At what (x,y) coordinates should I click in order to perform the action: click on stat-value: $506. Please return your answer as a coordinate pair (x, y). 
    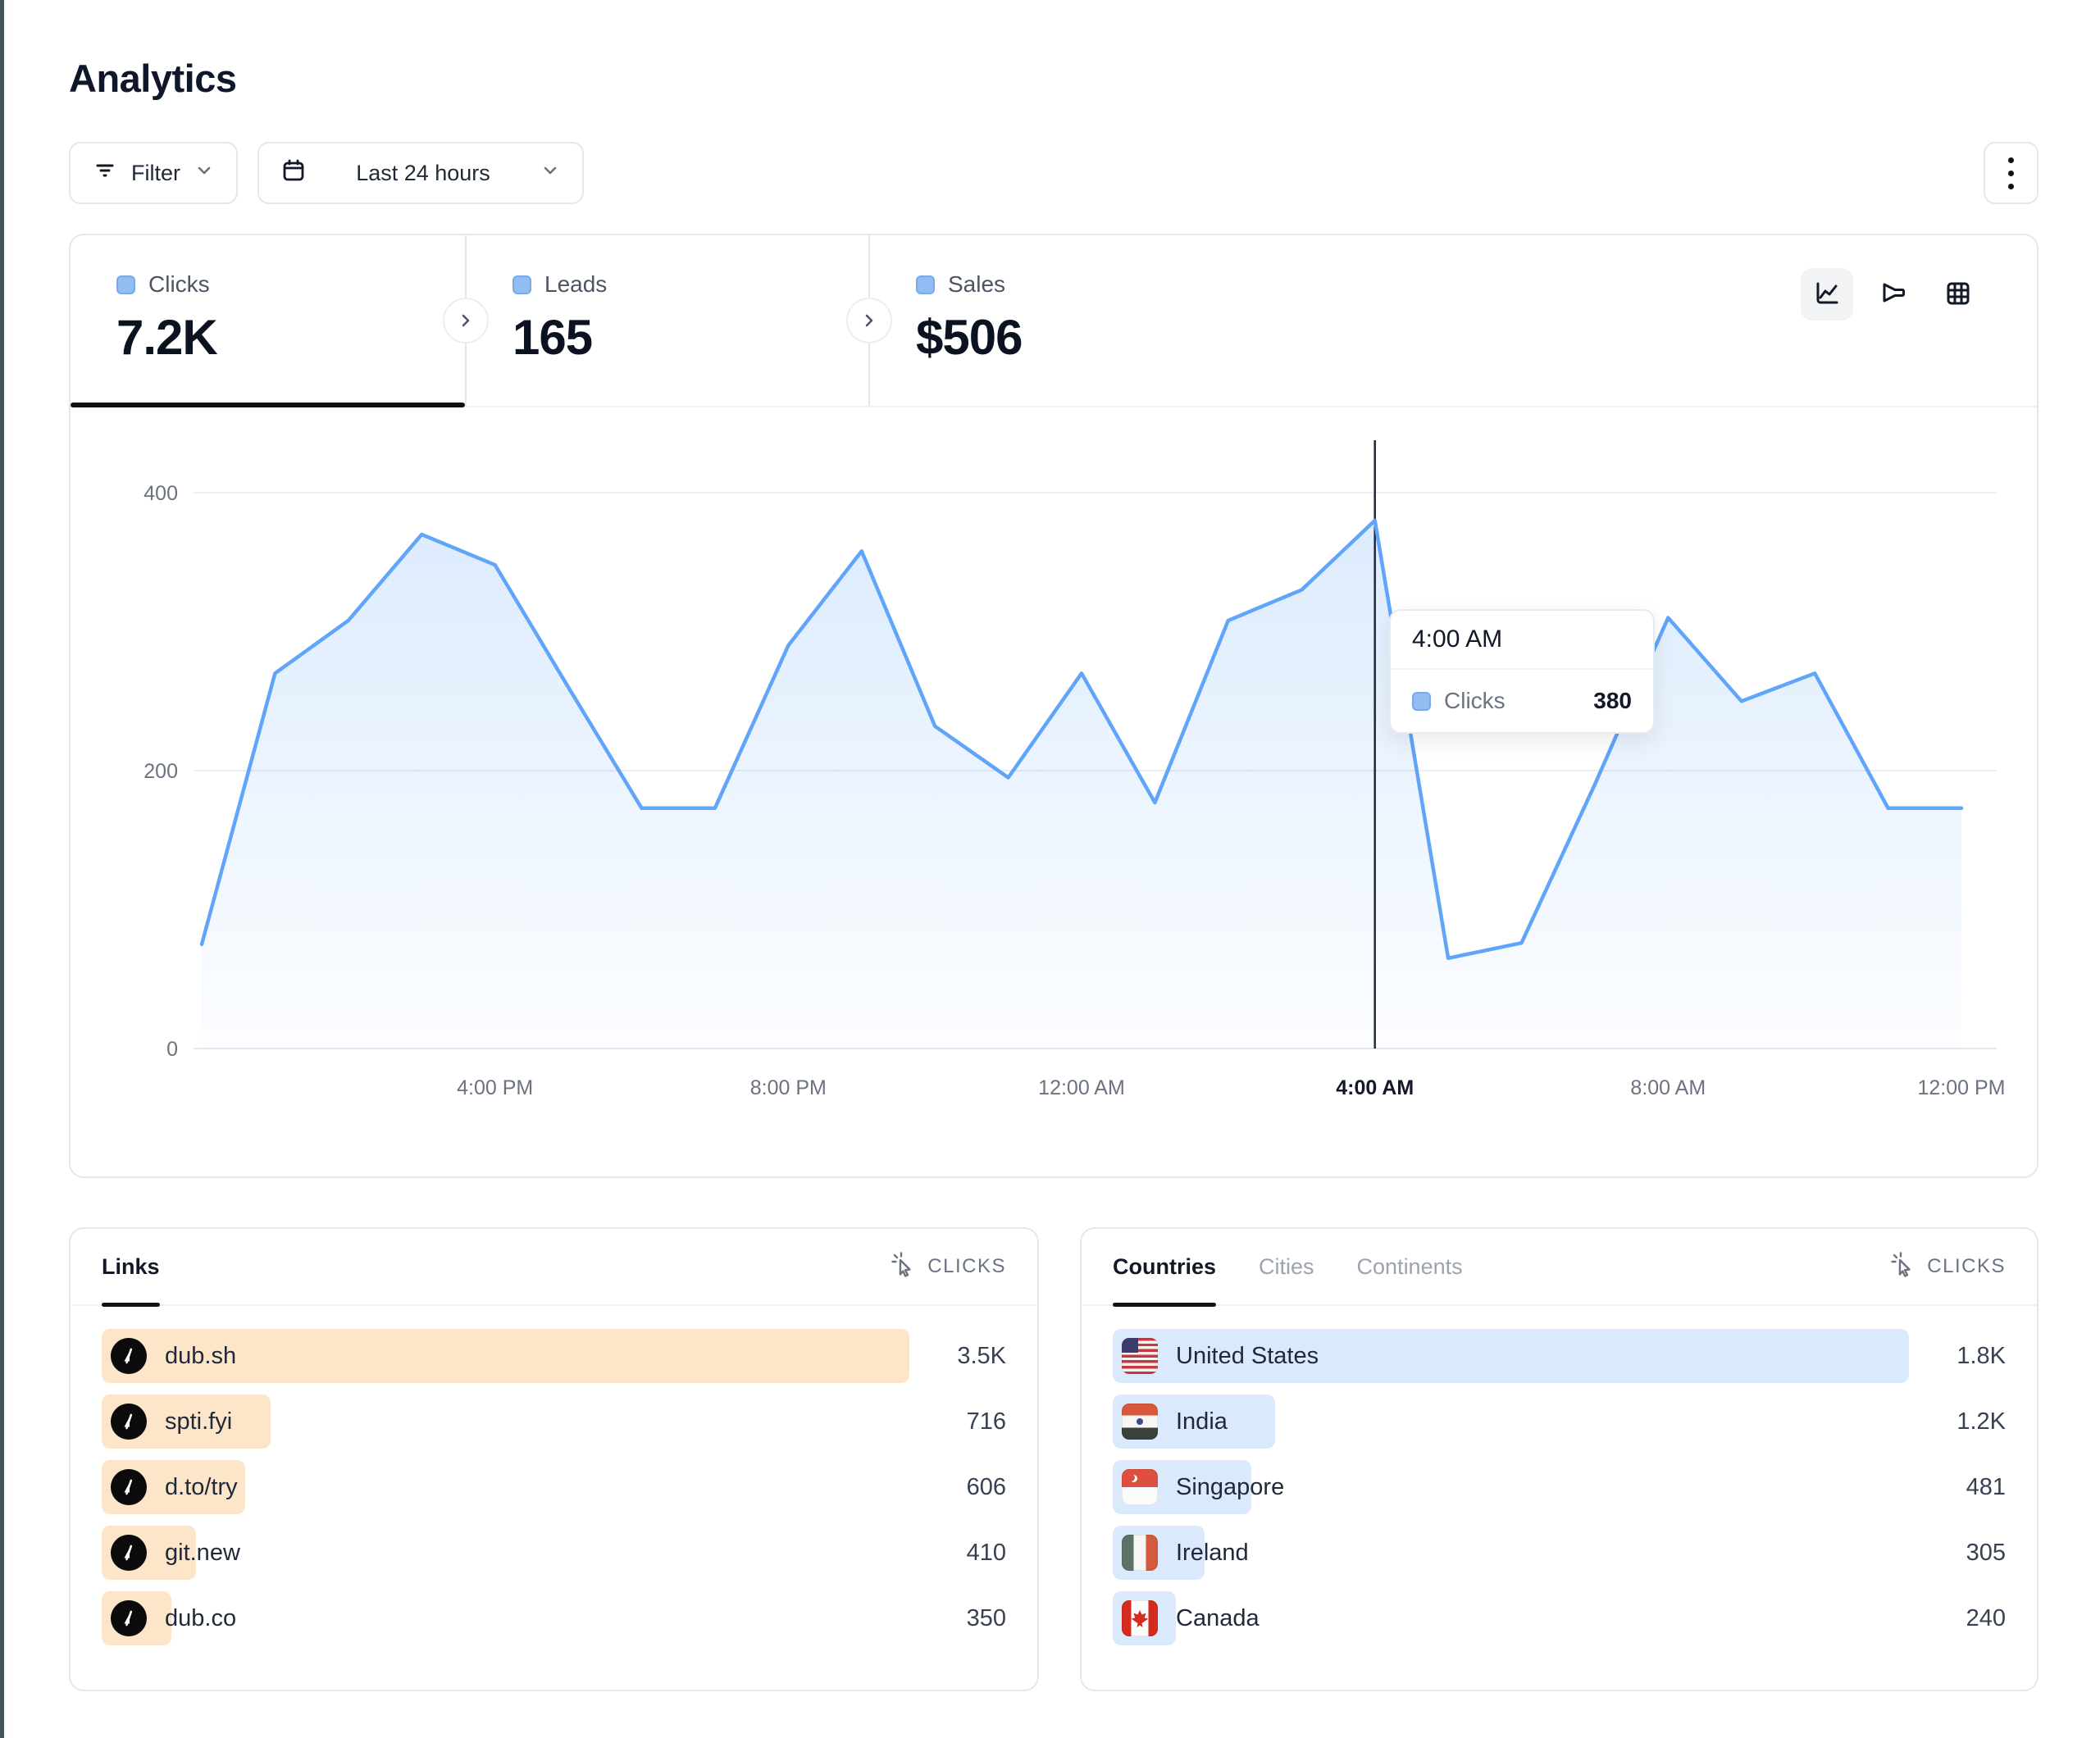
    Looking at the image, I should click on (969, 337).